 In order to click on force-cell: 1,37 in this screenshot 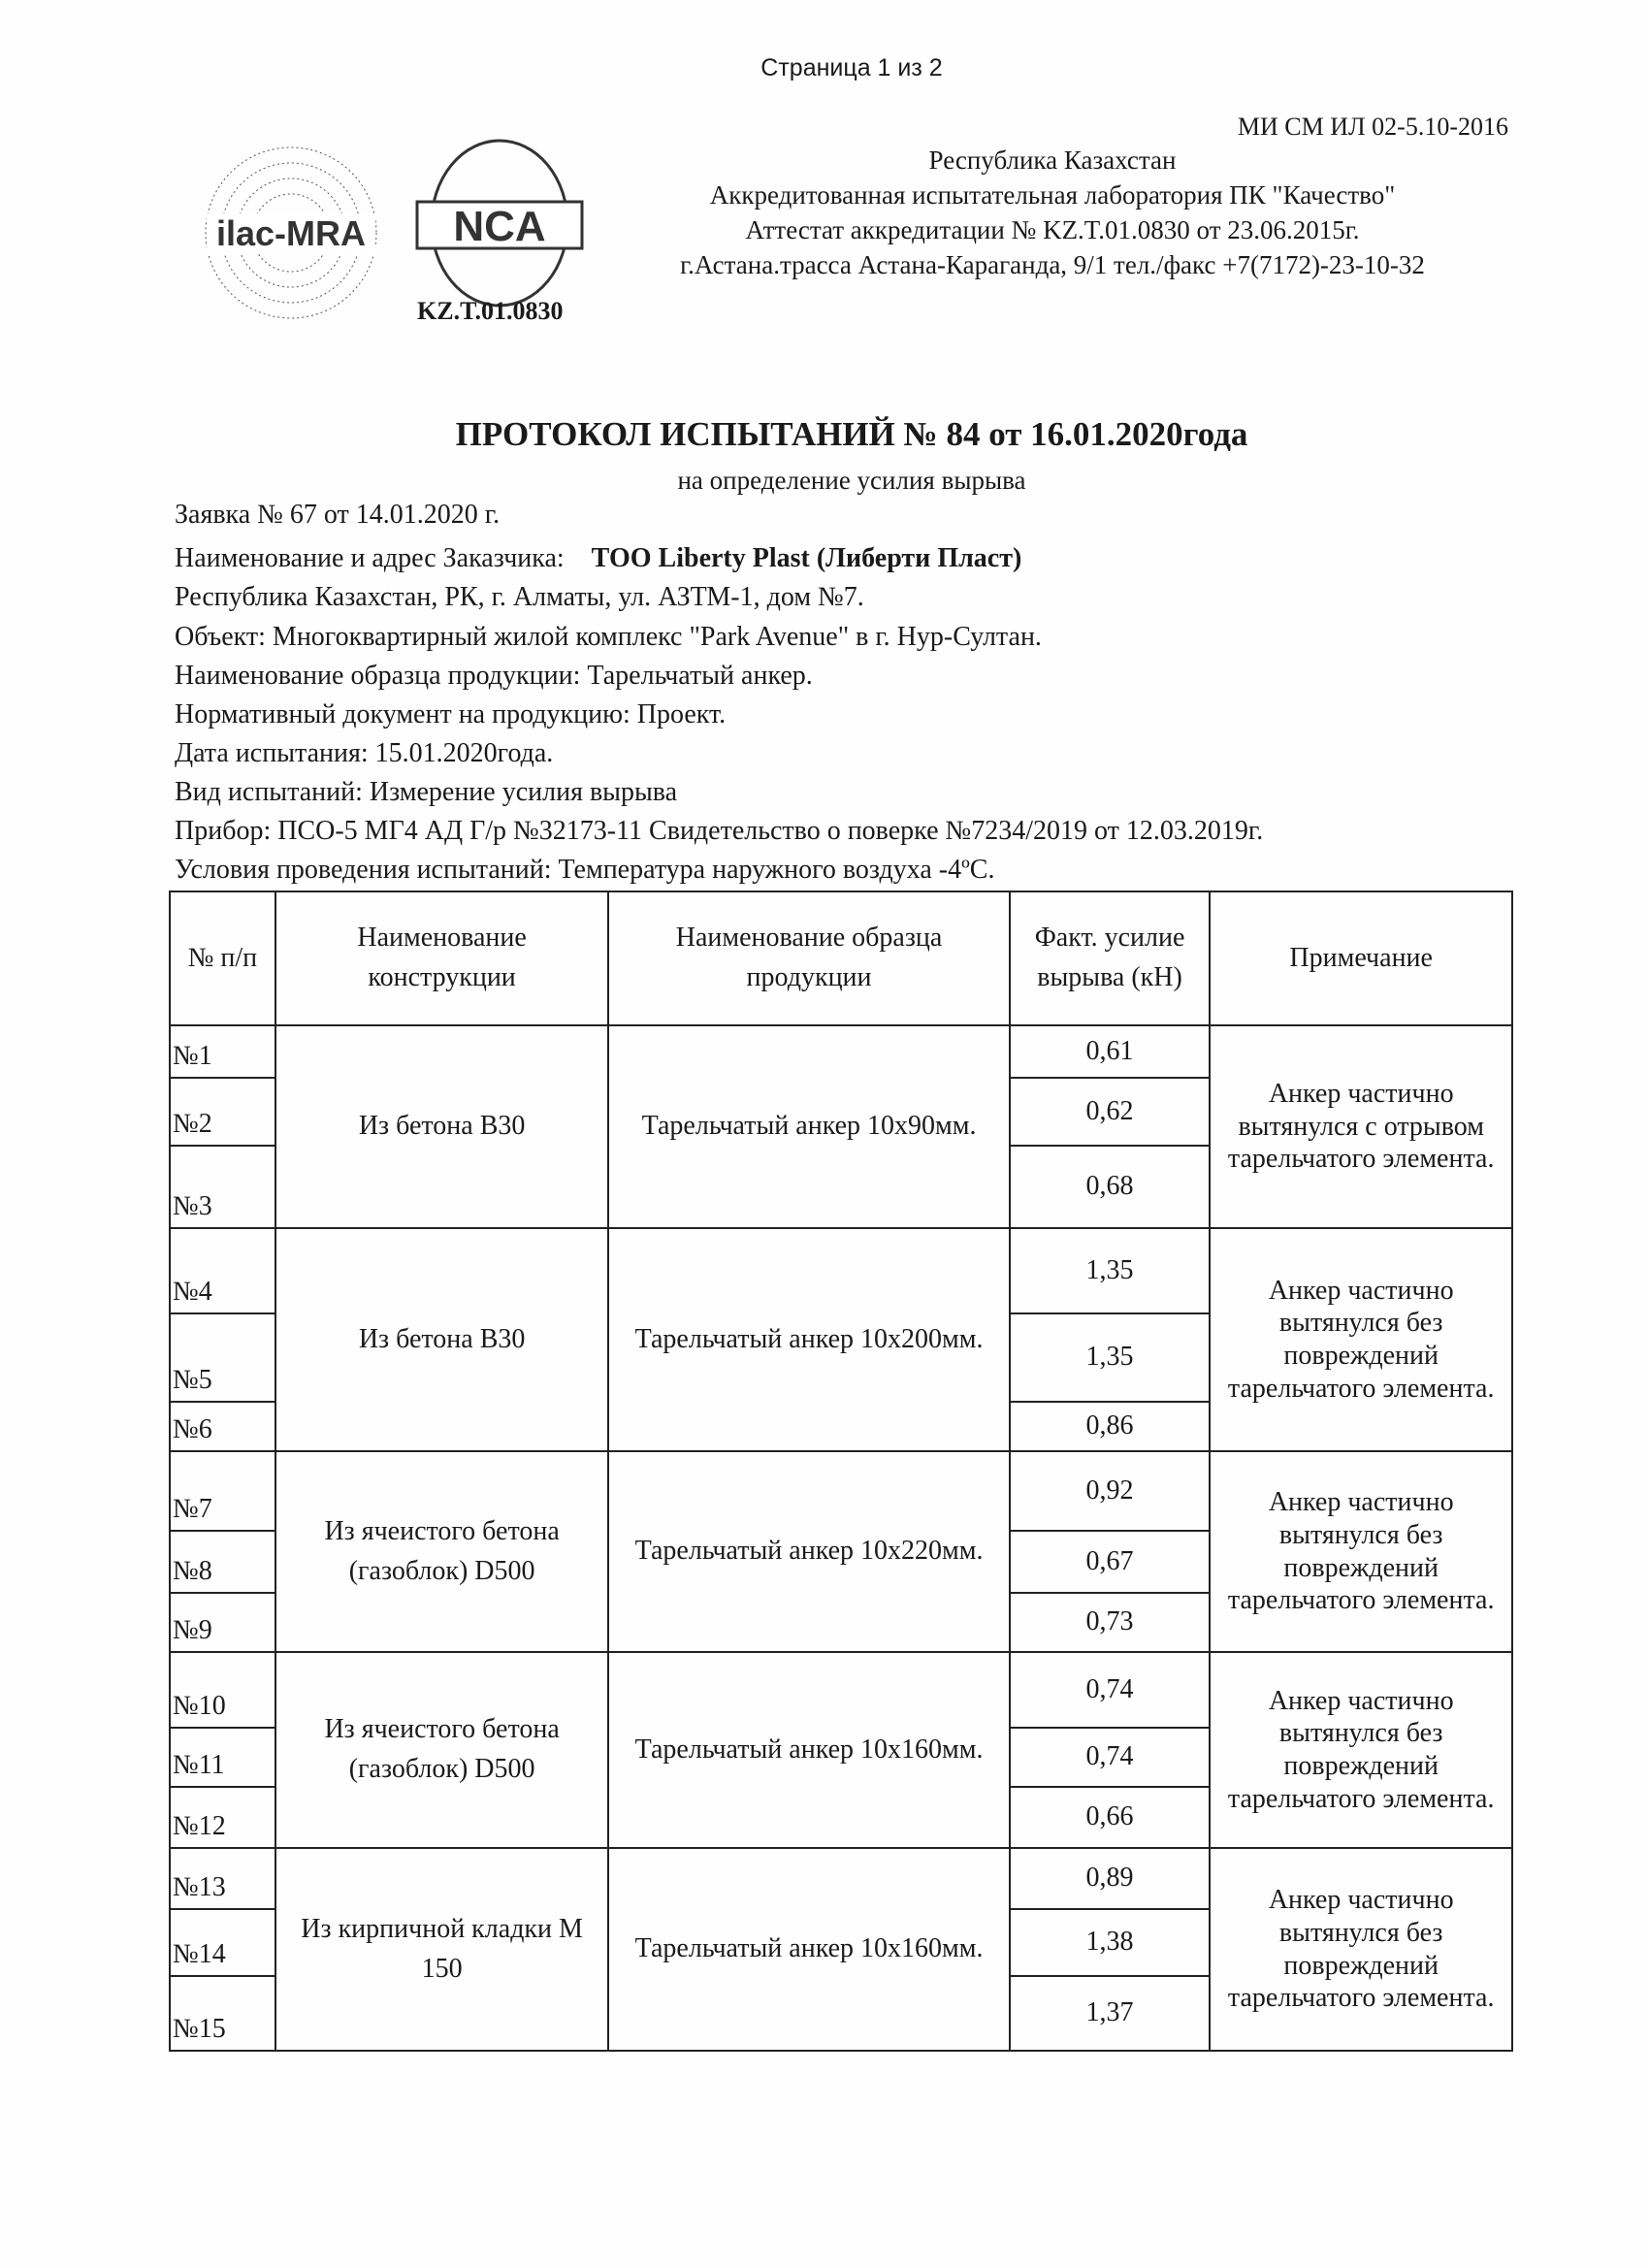, I will do `click(1110, 2013)`.